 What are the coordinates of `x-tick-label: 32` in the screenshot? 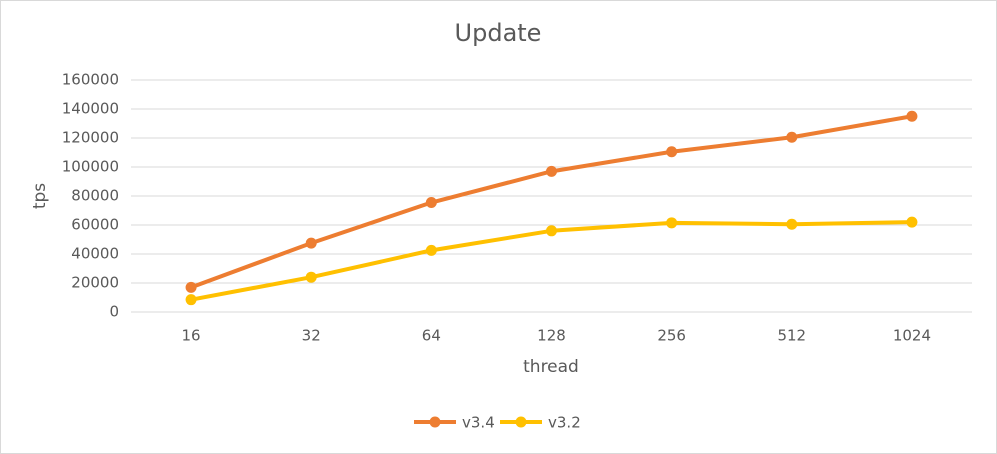 It's located at (311, 336).